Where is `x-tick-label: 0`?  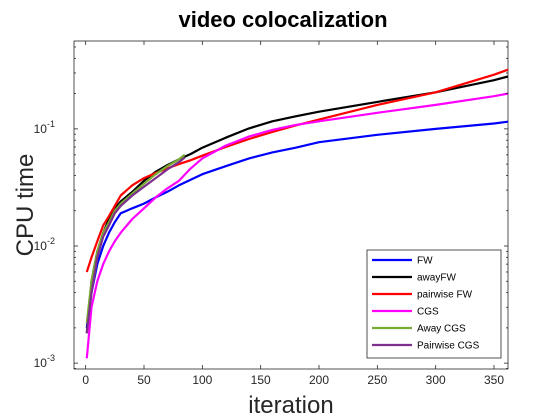
x-tick-label: 0 is located at coordinates (85, 380).